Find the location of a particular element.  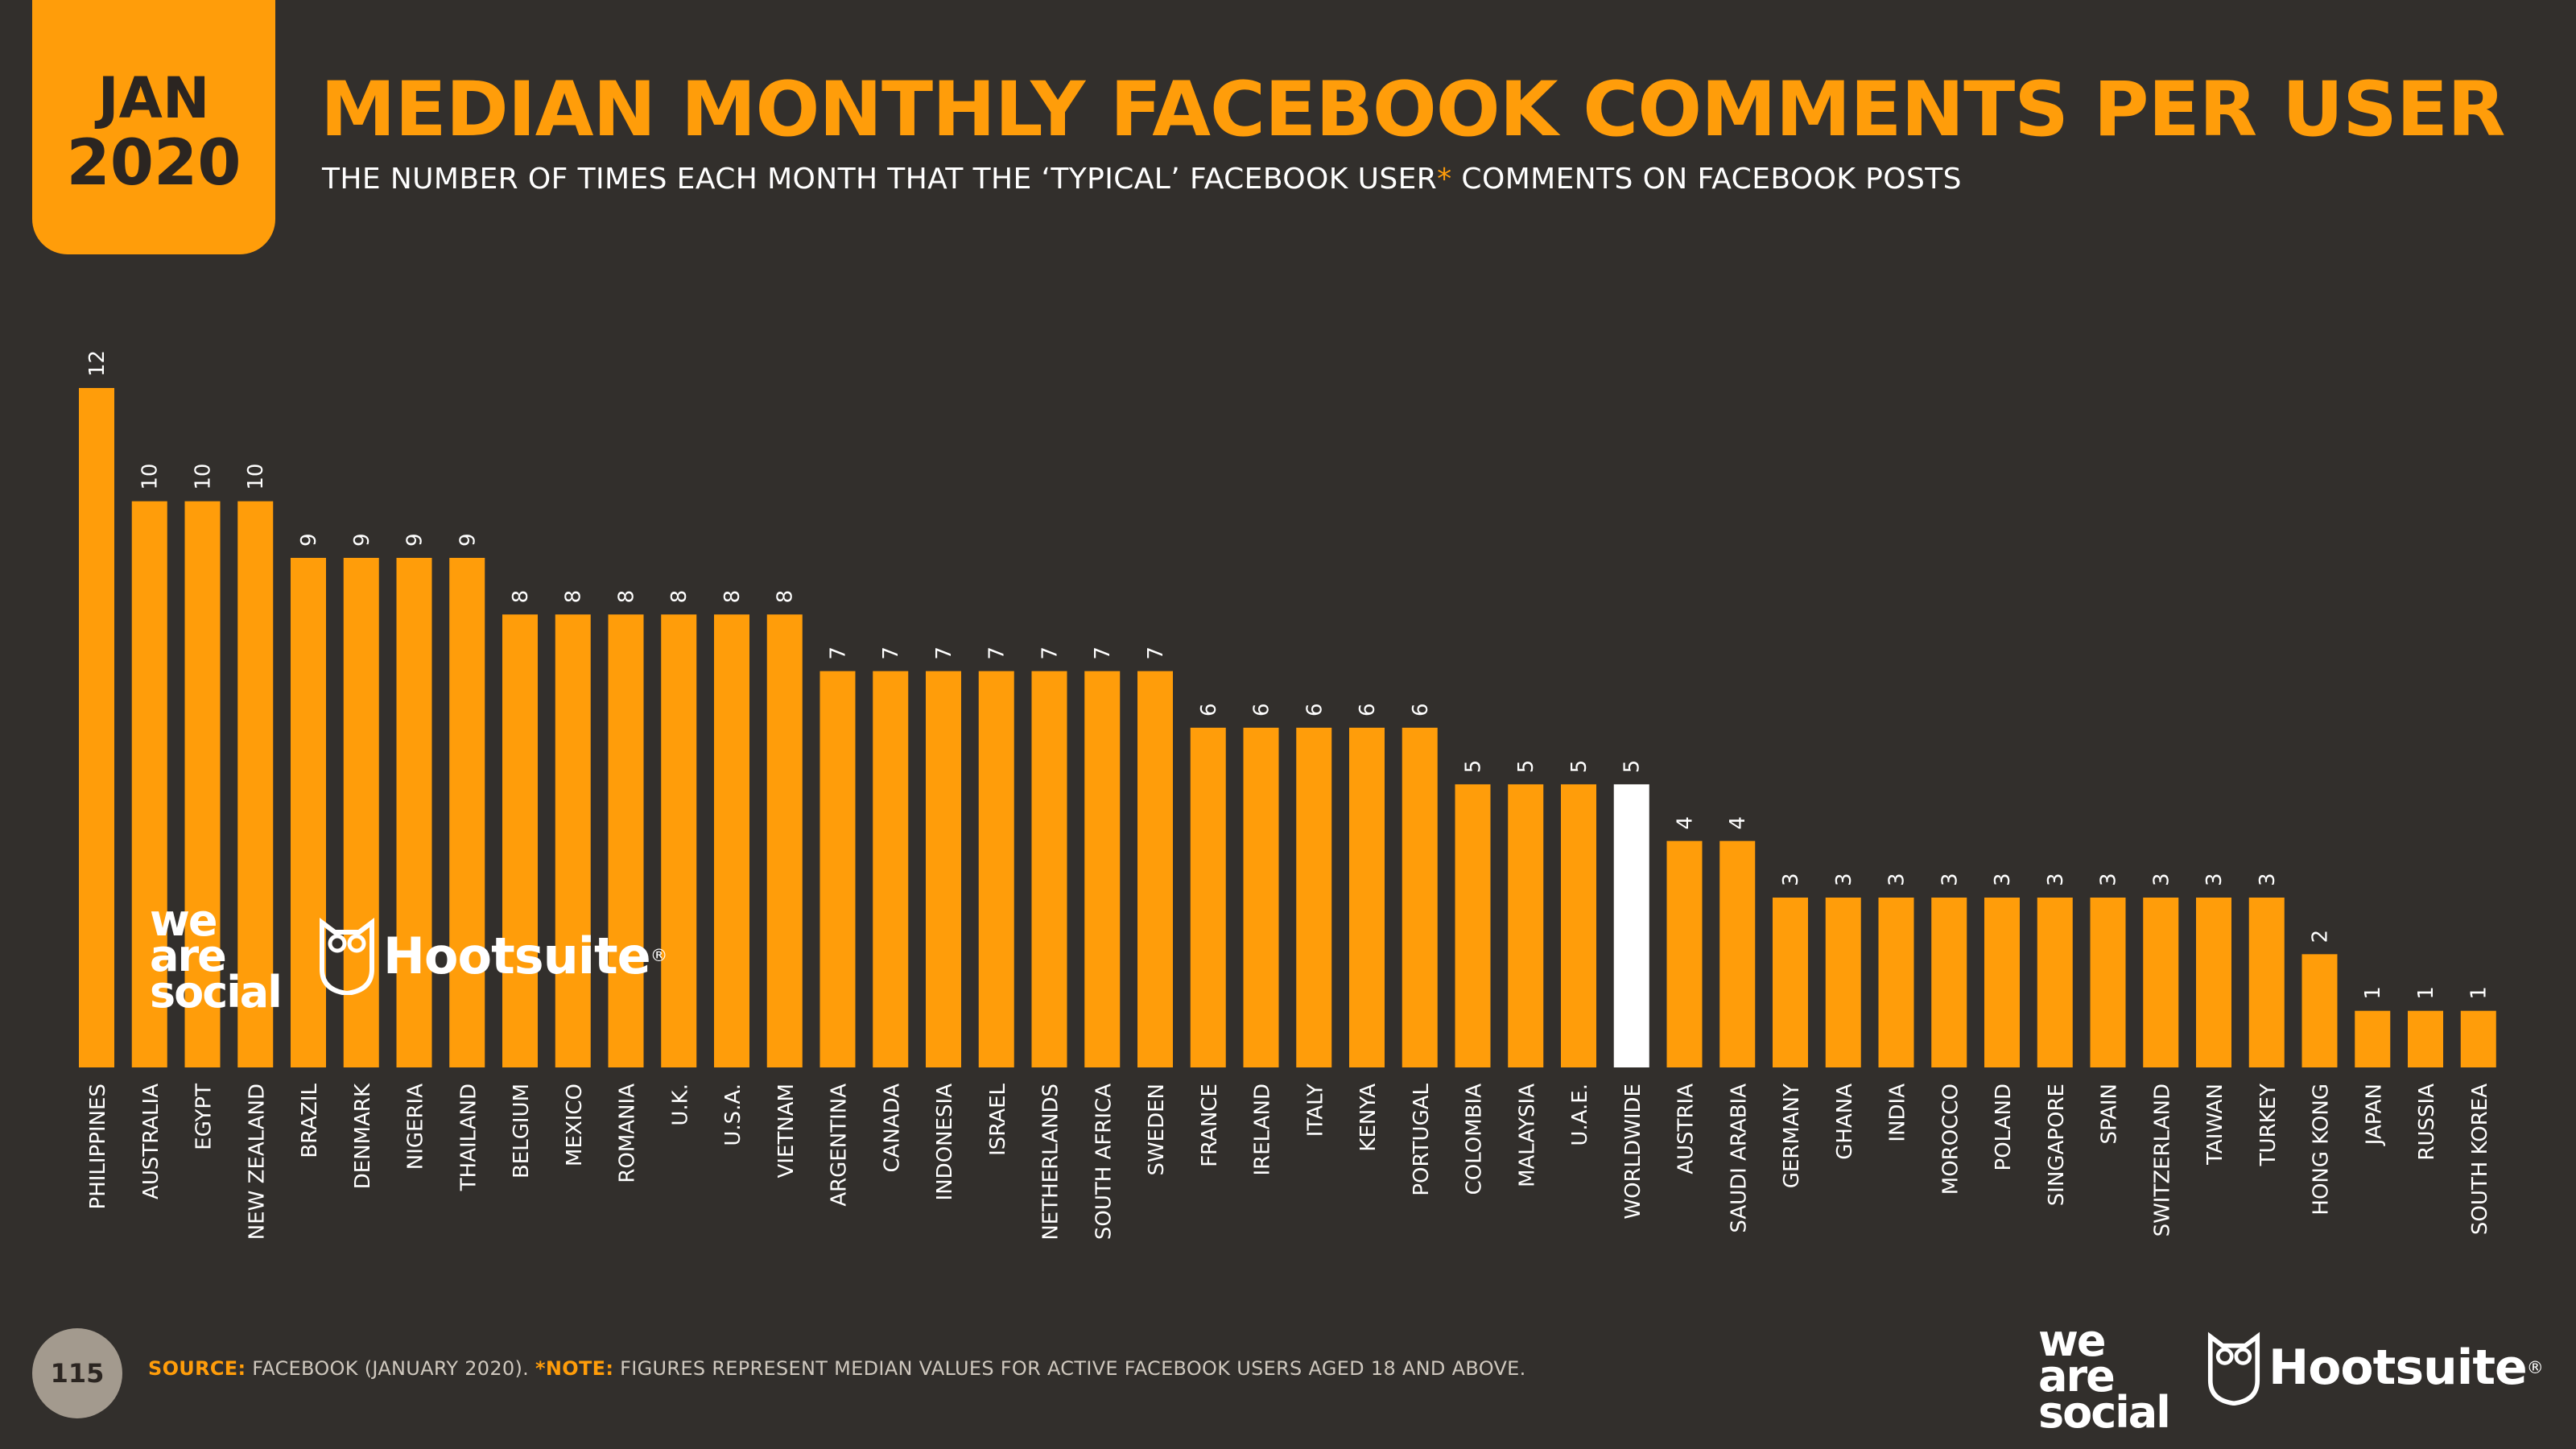

bar-south-korea is located at coordinates (2478, 1038).